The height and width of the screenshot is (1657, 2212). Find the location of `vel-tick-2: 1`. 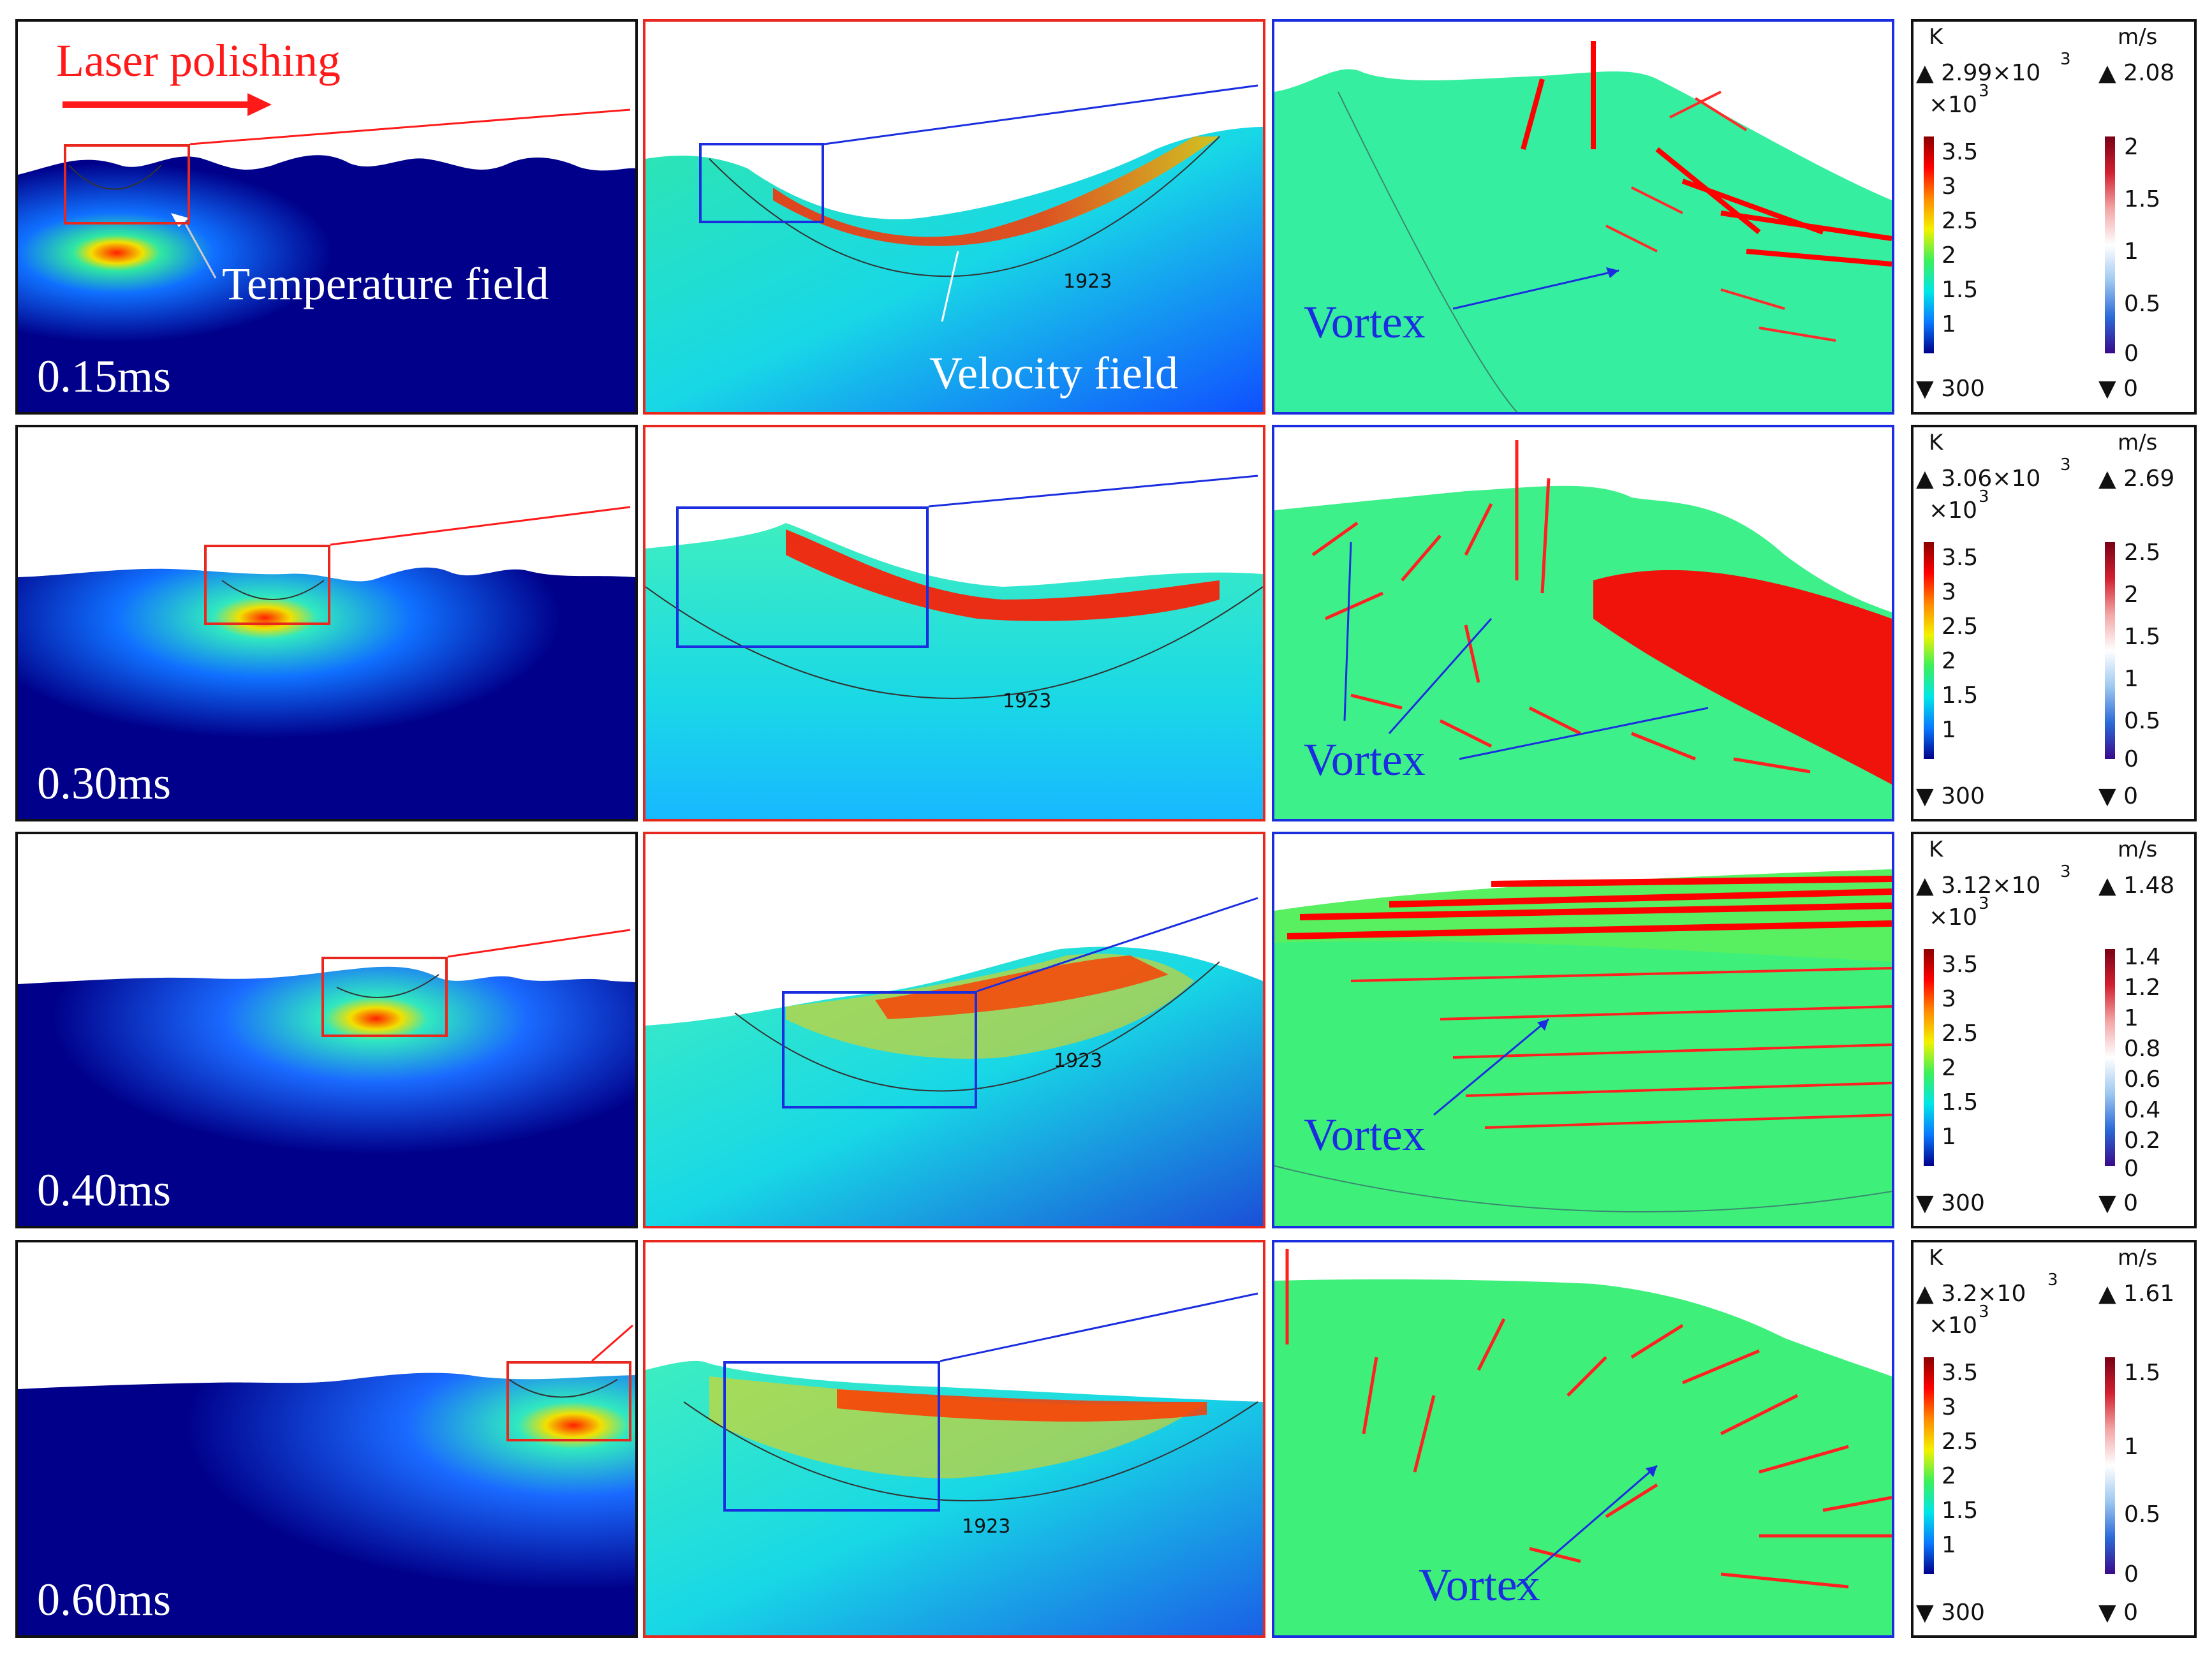

vel-tick-2: 1 is located at coordinates (2132, 1018).